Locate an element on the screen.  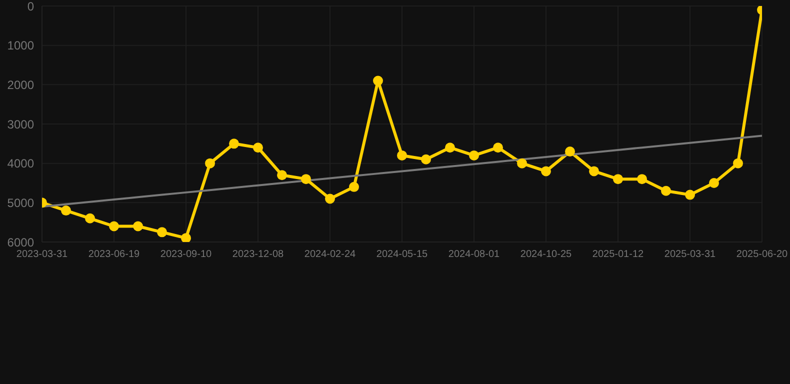
y-tick-label: 6000 is located at coordinates (20, 242).